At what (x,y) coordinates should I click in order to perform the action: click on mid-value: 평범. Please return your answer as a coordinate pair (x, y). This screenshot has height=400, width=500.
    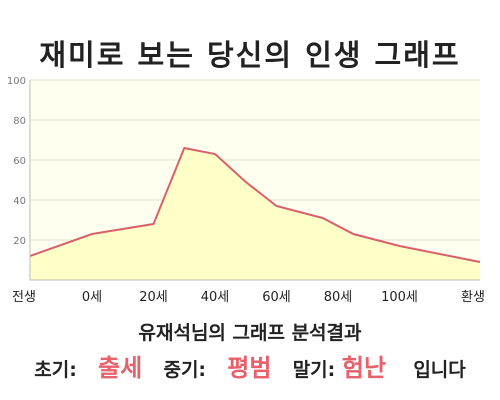
    Looking at the image, I should click on (249, 368).